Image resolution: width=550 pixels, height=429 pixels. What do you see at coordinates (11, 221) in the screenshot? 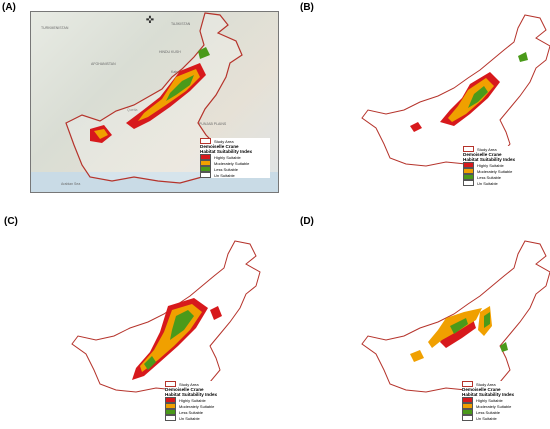
I see `panel-c-label: (C)` at bounding box center [11, 221].